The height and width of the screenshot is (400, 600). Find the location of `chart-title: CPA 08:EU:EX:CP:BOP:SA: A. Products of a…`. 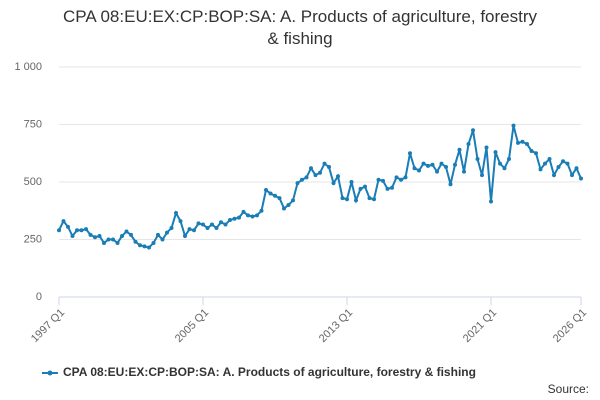

chart-title: CPA 08:EU:EX:CP:BOP:SA: A. Products of a… is located at coordinates (300, 27).